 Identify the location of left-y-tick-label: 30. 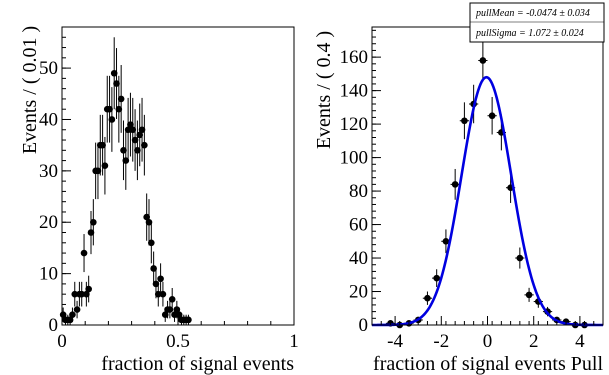
(48, 171).